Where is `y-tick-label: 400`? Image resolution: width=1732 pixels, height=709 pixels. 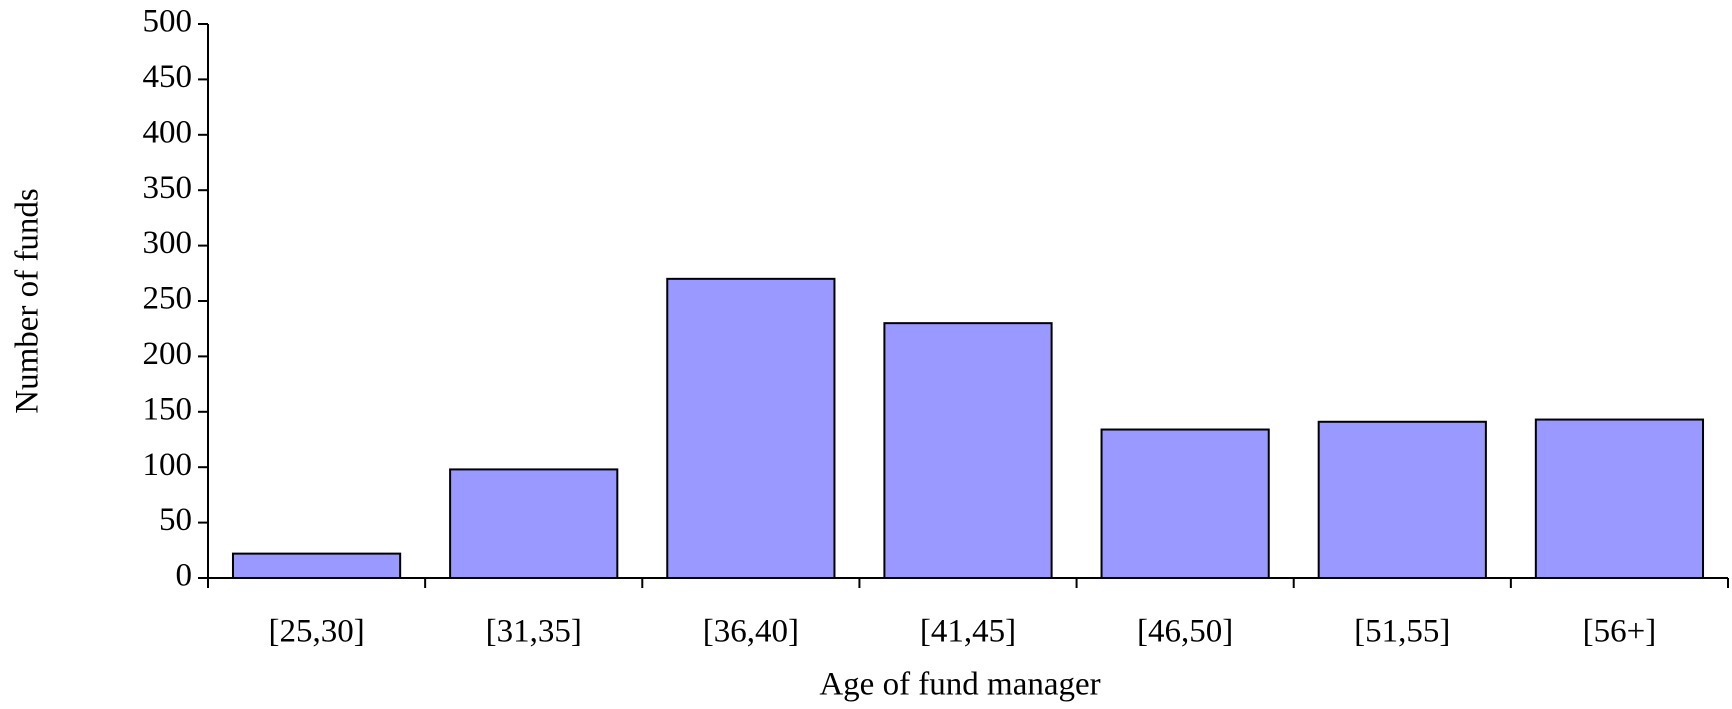
y-tick-label: 400 is located at coordinates (168, 132).